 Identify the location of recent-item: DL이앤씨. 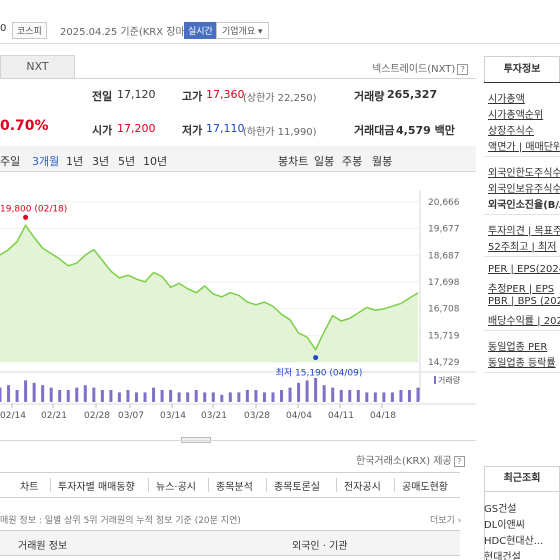
(504, 525).